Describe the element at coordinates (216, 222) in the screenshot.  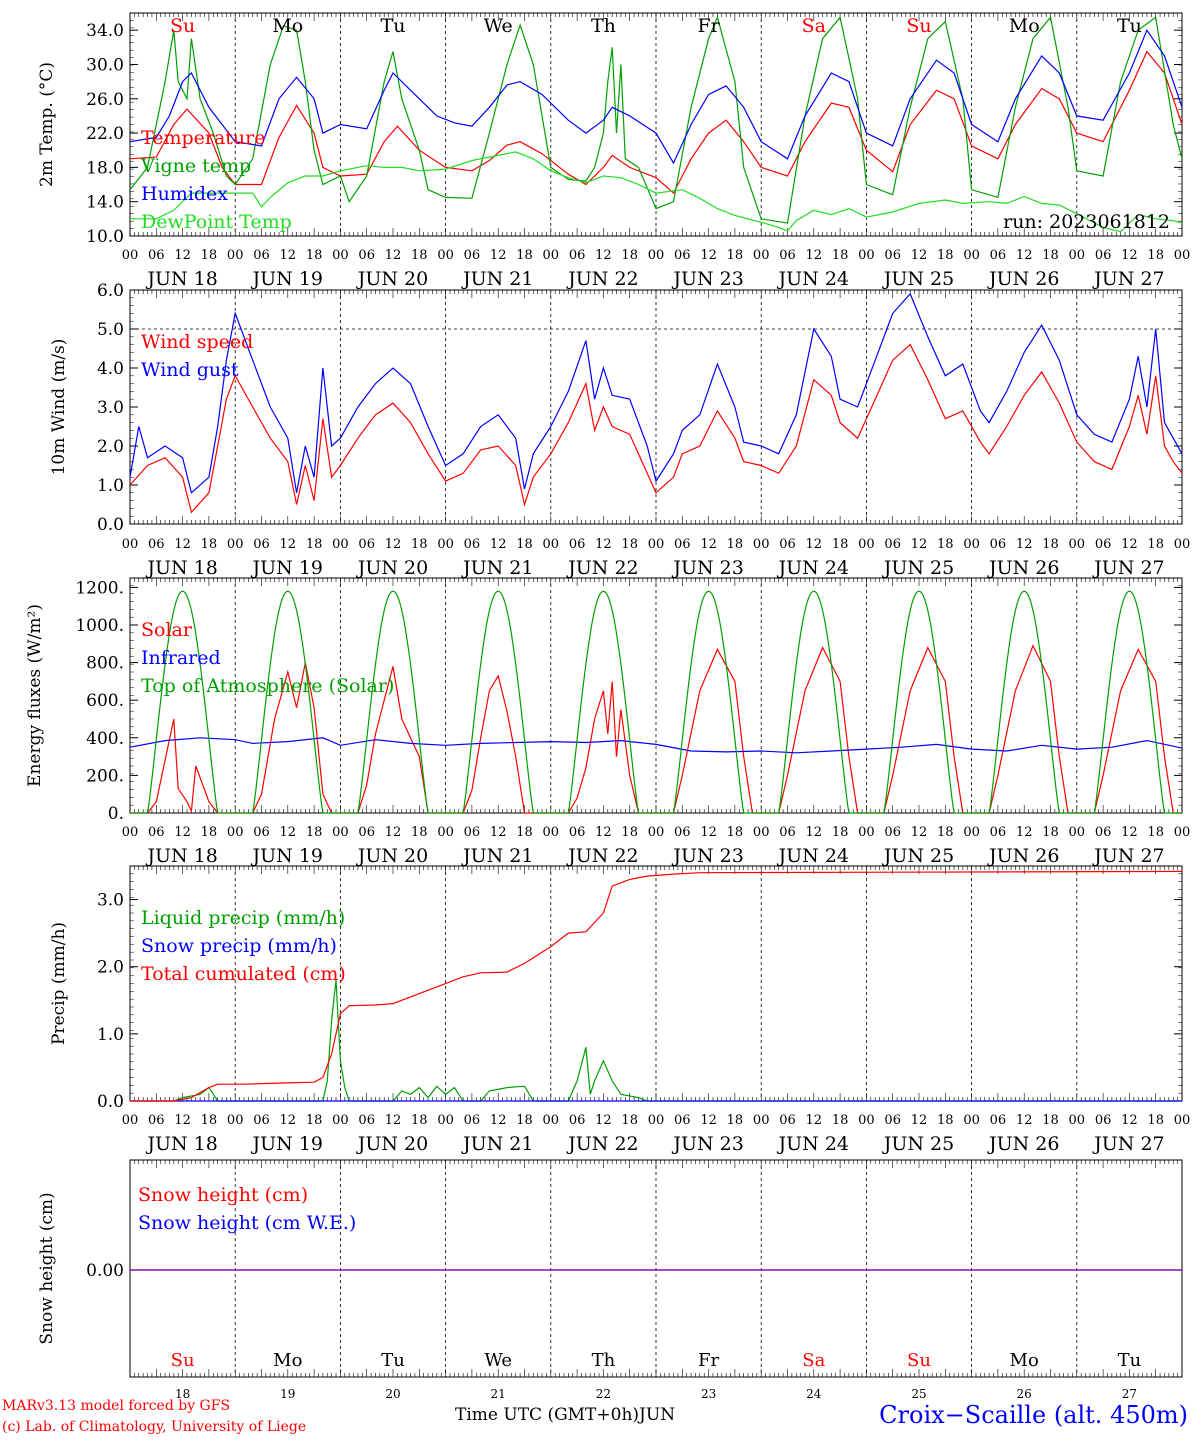
I see `legend-entry: DewPoint Temp` at that location.